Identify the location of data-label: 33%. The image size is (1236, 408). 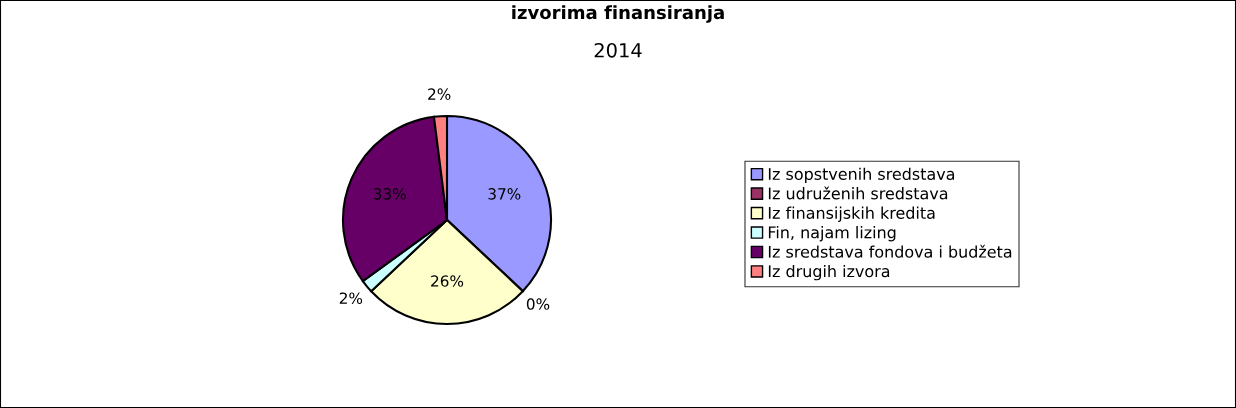
(389, 194).